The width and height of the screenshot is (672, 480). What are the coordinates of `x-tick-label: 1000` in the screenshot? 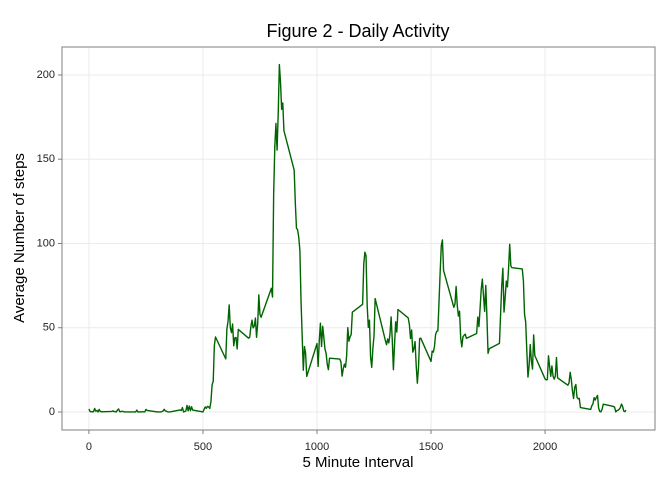 It's located at (317, 447).